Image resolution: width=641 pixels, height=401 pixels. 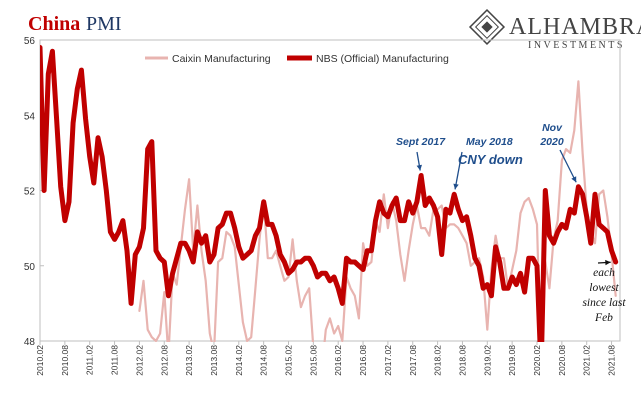 I want to click on annotation-text: Feb, so click(x=603, y=318).